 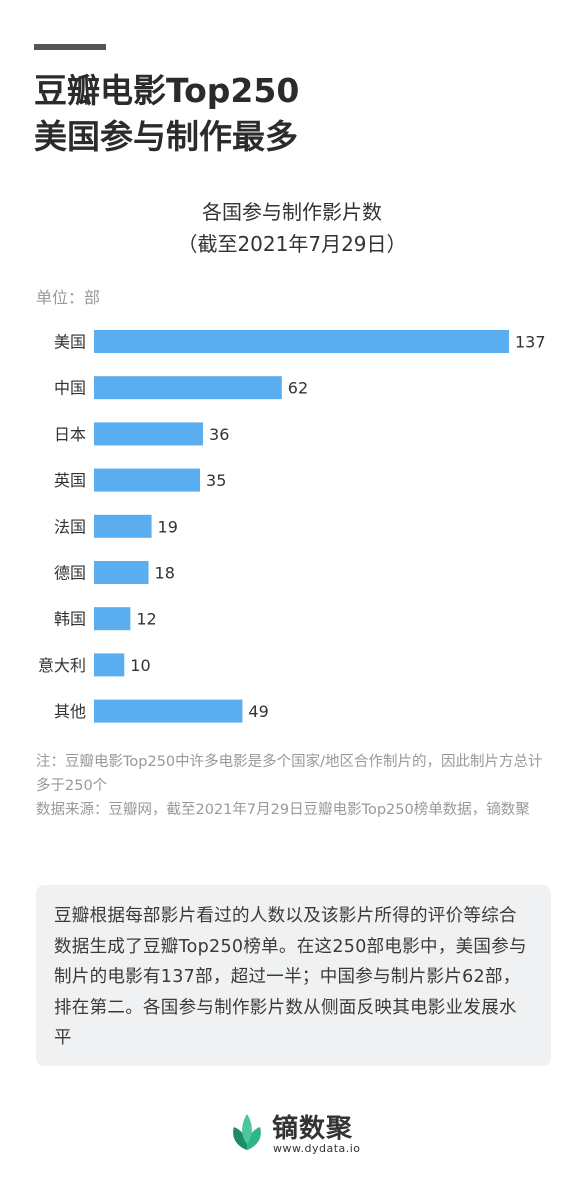 What do you see at coordinates (70, 526) in the screenshot?
I see `category-label: 法国` at bounding box center [70, 526].